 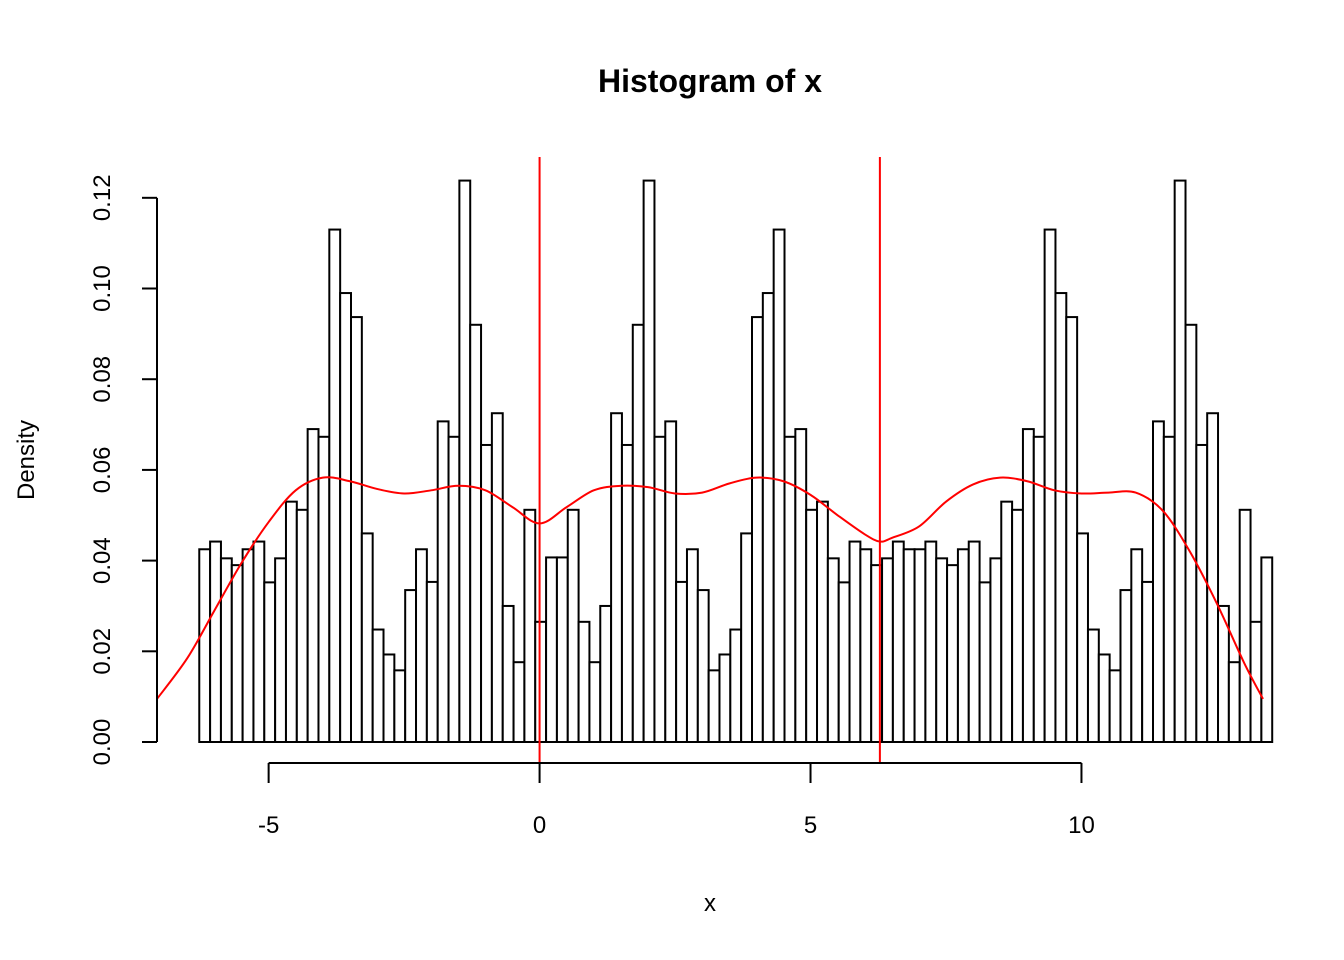 I want to click on y-tick-label: 0.08, so click(x=102, y=379).